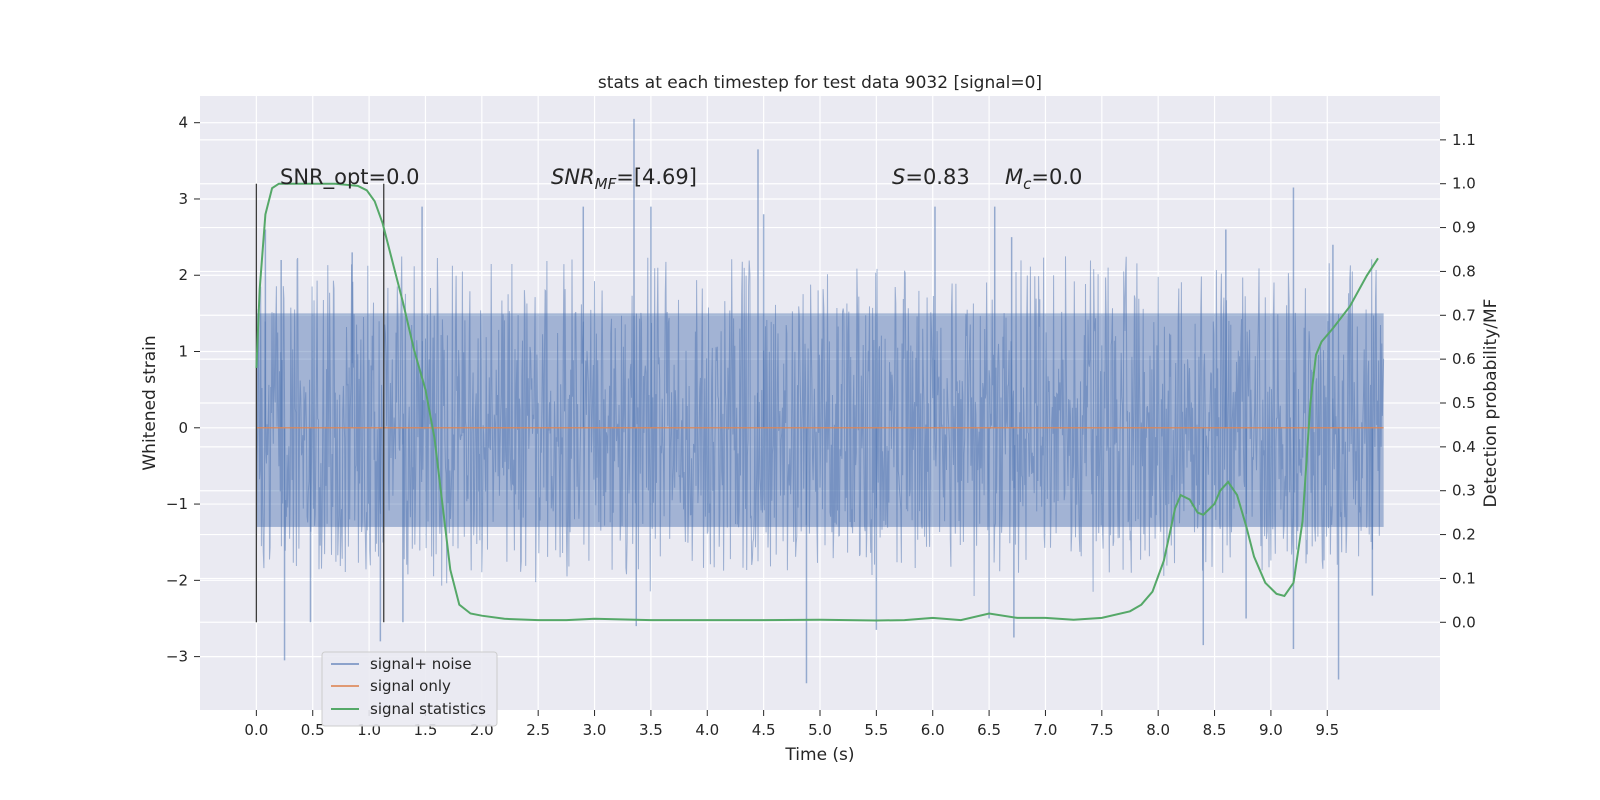 This screenshot has width=1600, height=800. Describe the element at coordinates (410, 686) in the screenshot. I see `legend-label-signal-only: signal only` at that location.